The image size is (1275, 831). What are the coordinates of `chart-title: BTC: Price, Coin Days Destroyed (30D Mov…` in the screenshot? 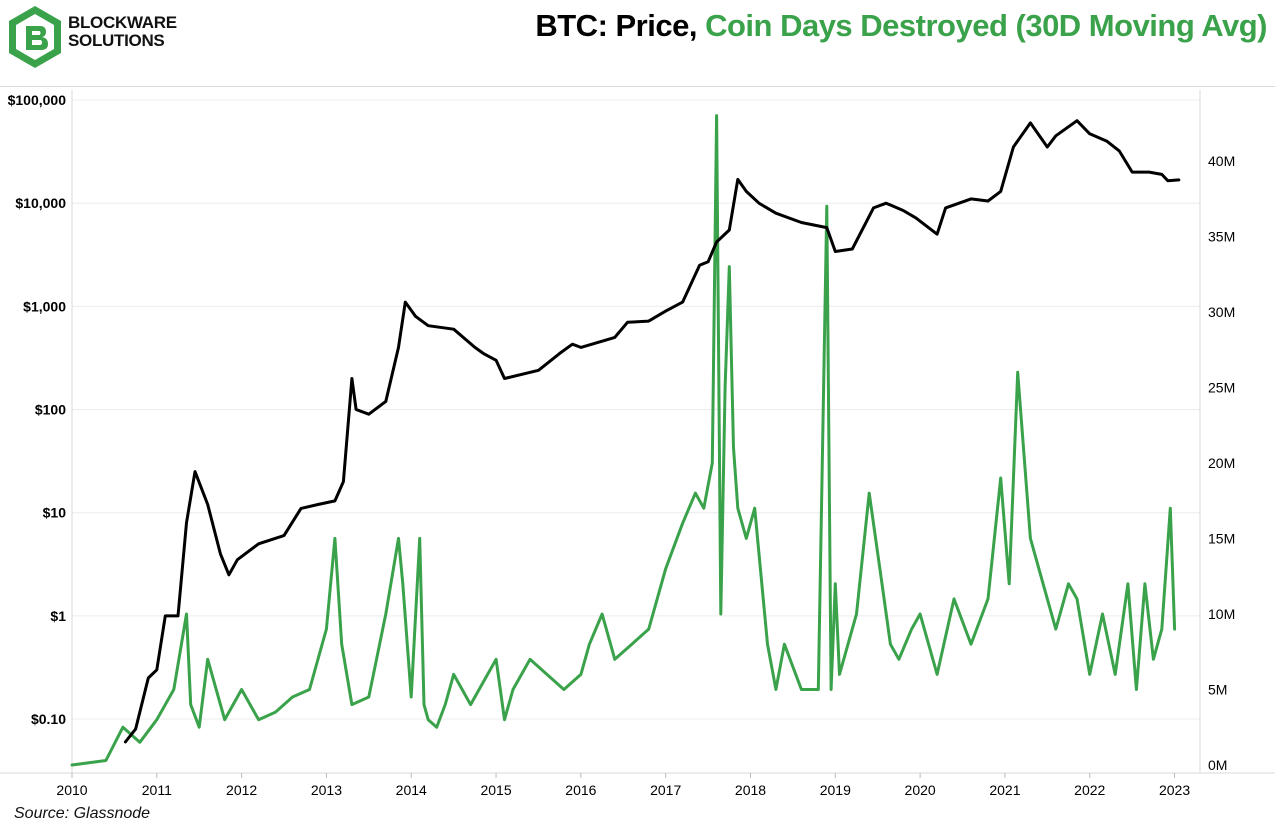 It's located at (901, 26).